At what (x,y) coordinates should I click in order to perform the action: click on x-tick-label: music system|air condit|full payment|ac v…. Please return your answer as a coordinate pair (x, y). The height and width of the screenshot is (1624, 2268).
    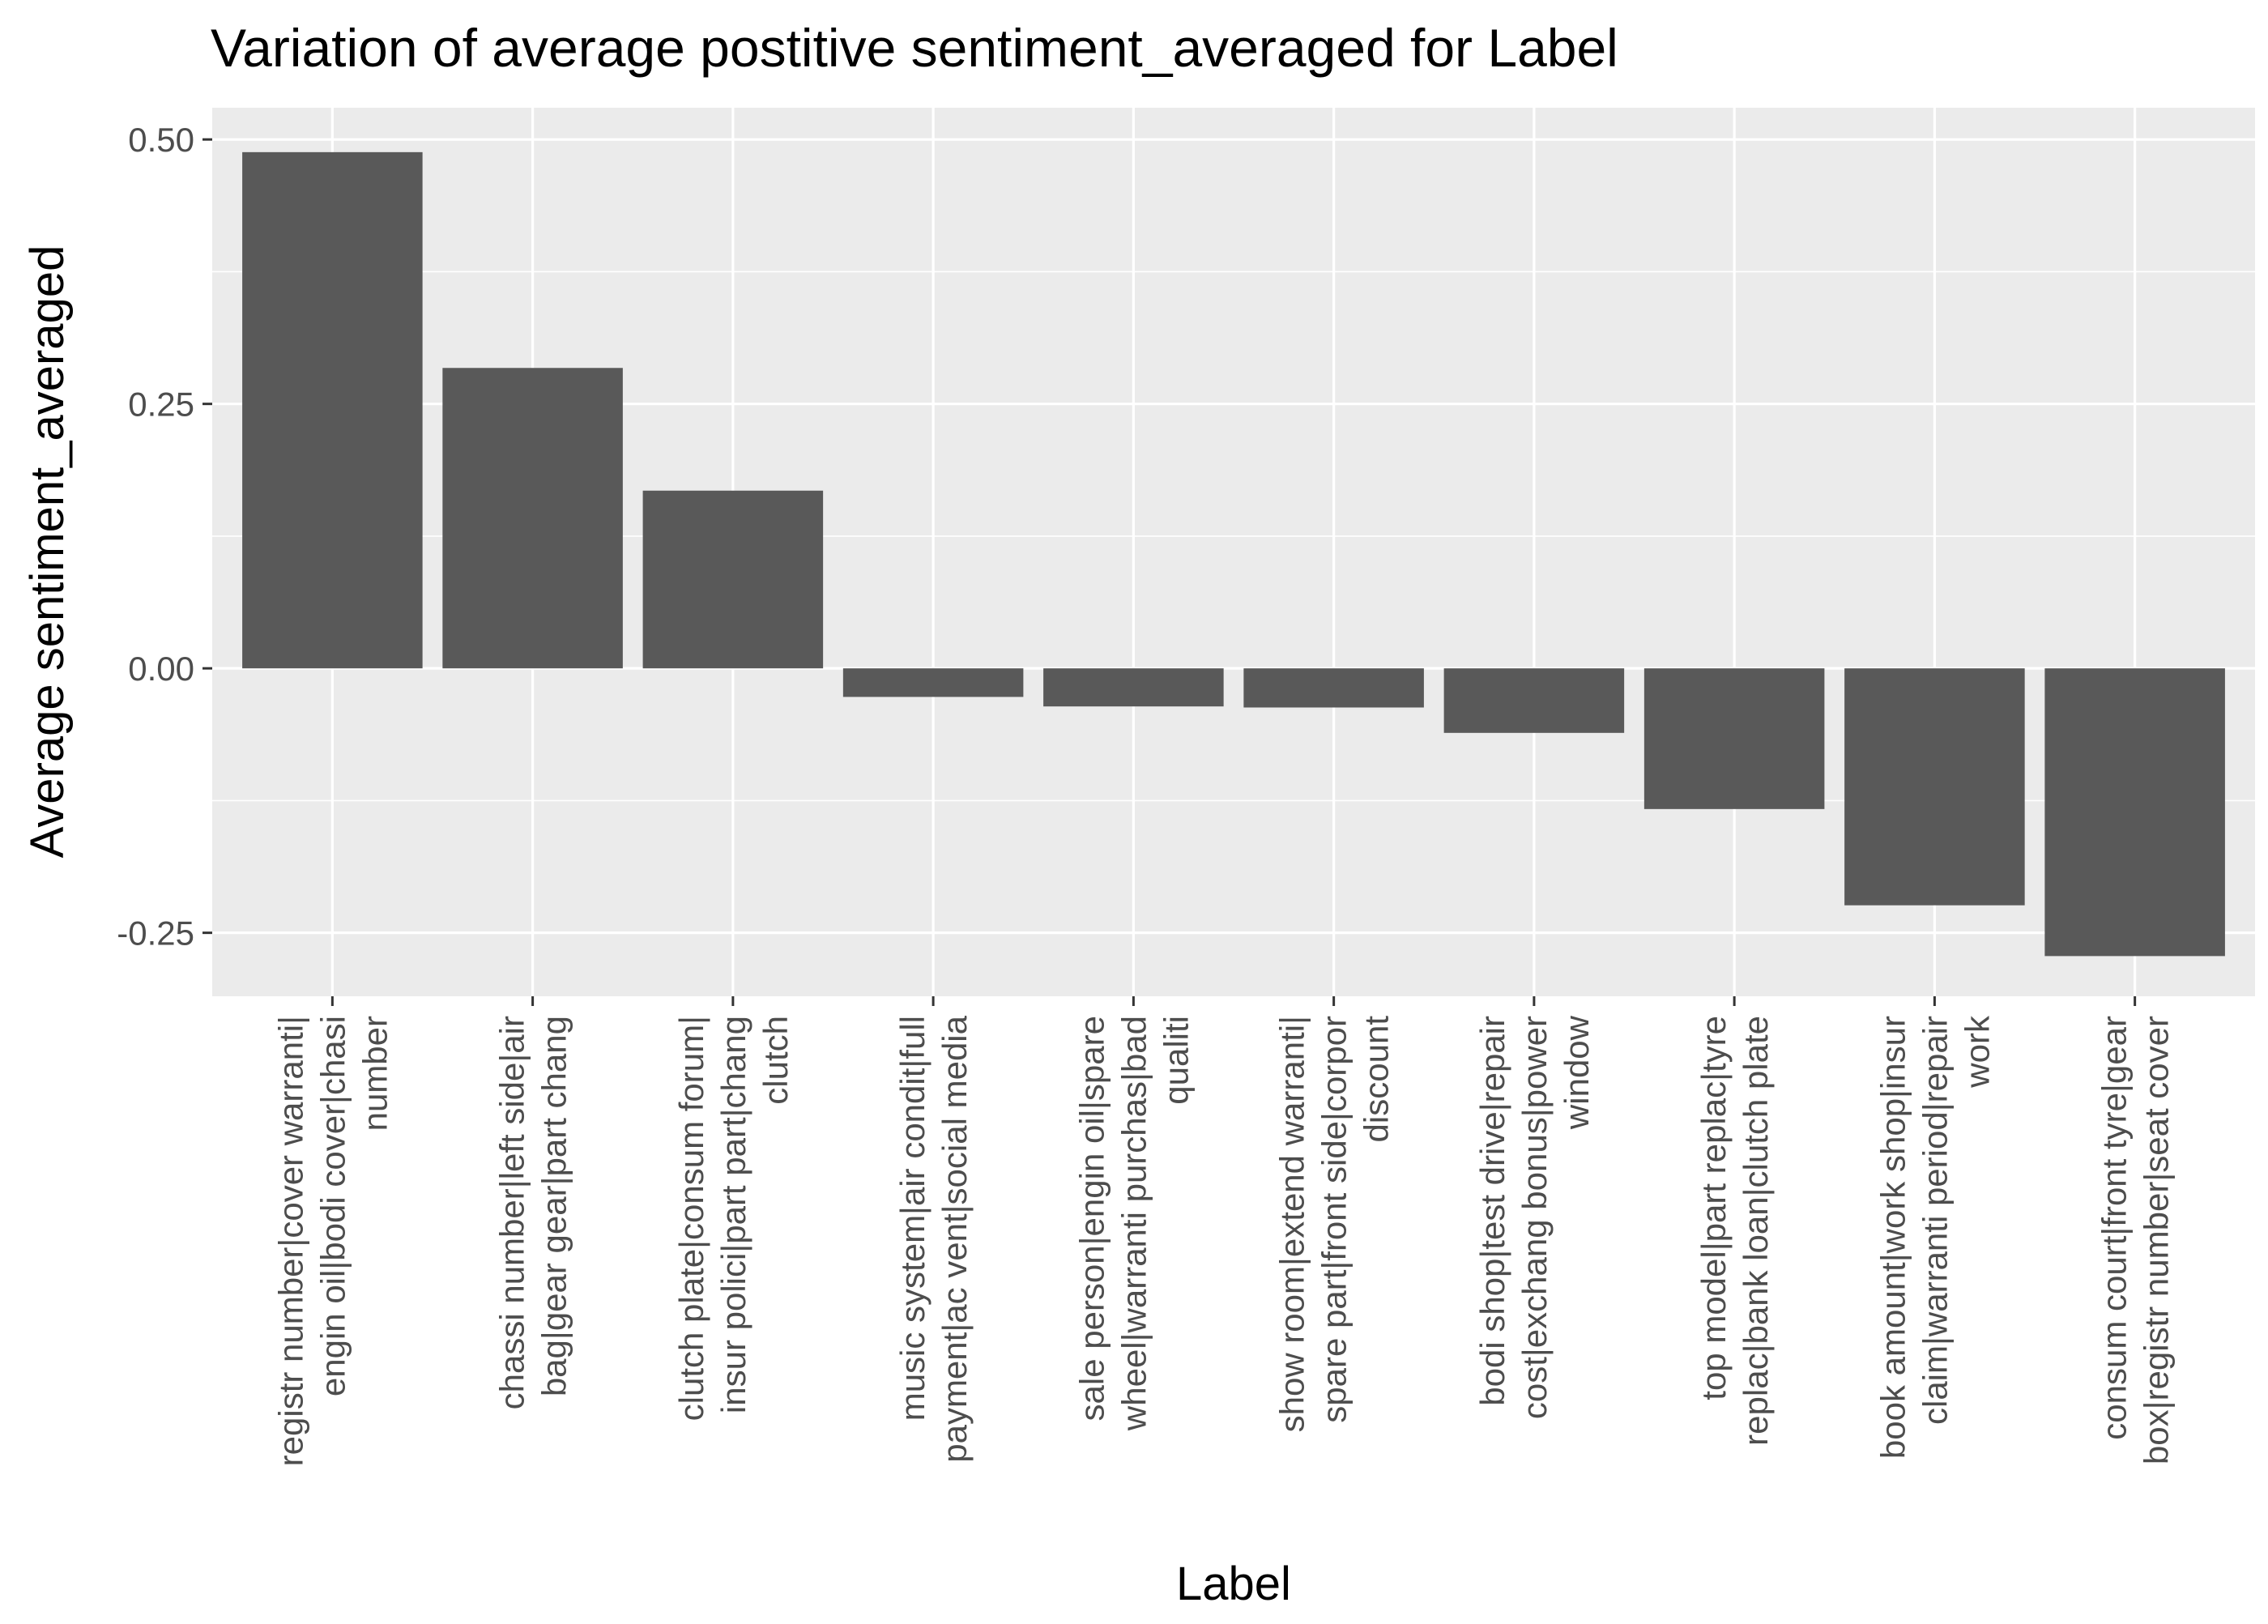
    Looking at the image, I should click on (933, 1238).